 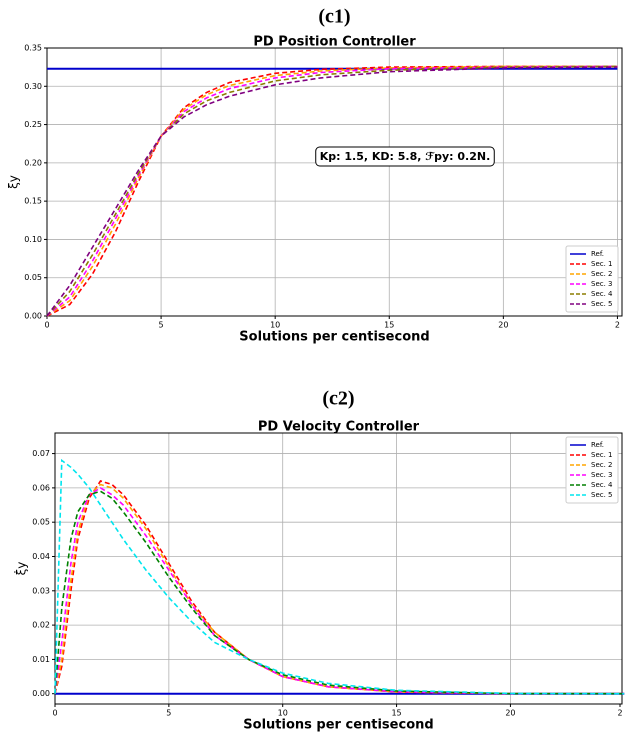 I want to click on y-tick-label: 0.07, so click(x=41, y=453).